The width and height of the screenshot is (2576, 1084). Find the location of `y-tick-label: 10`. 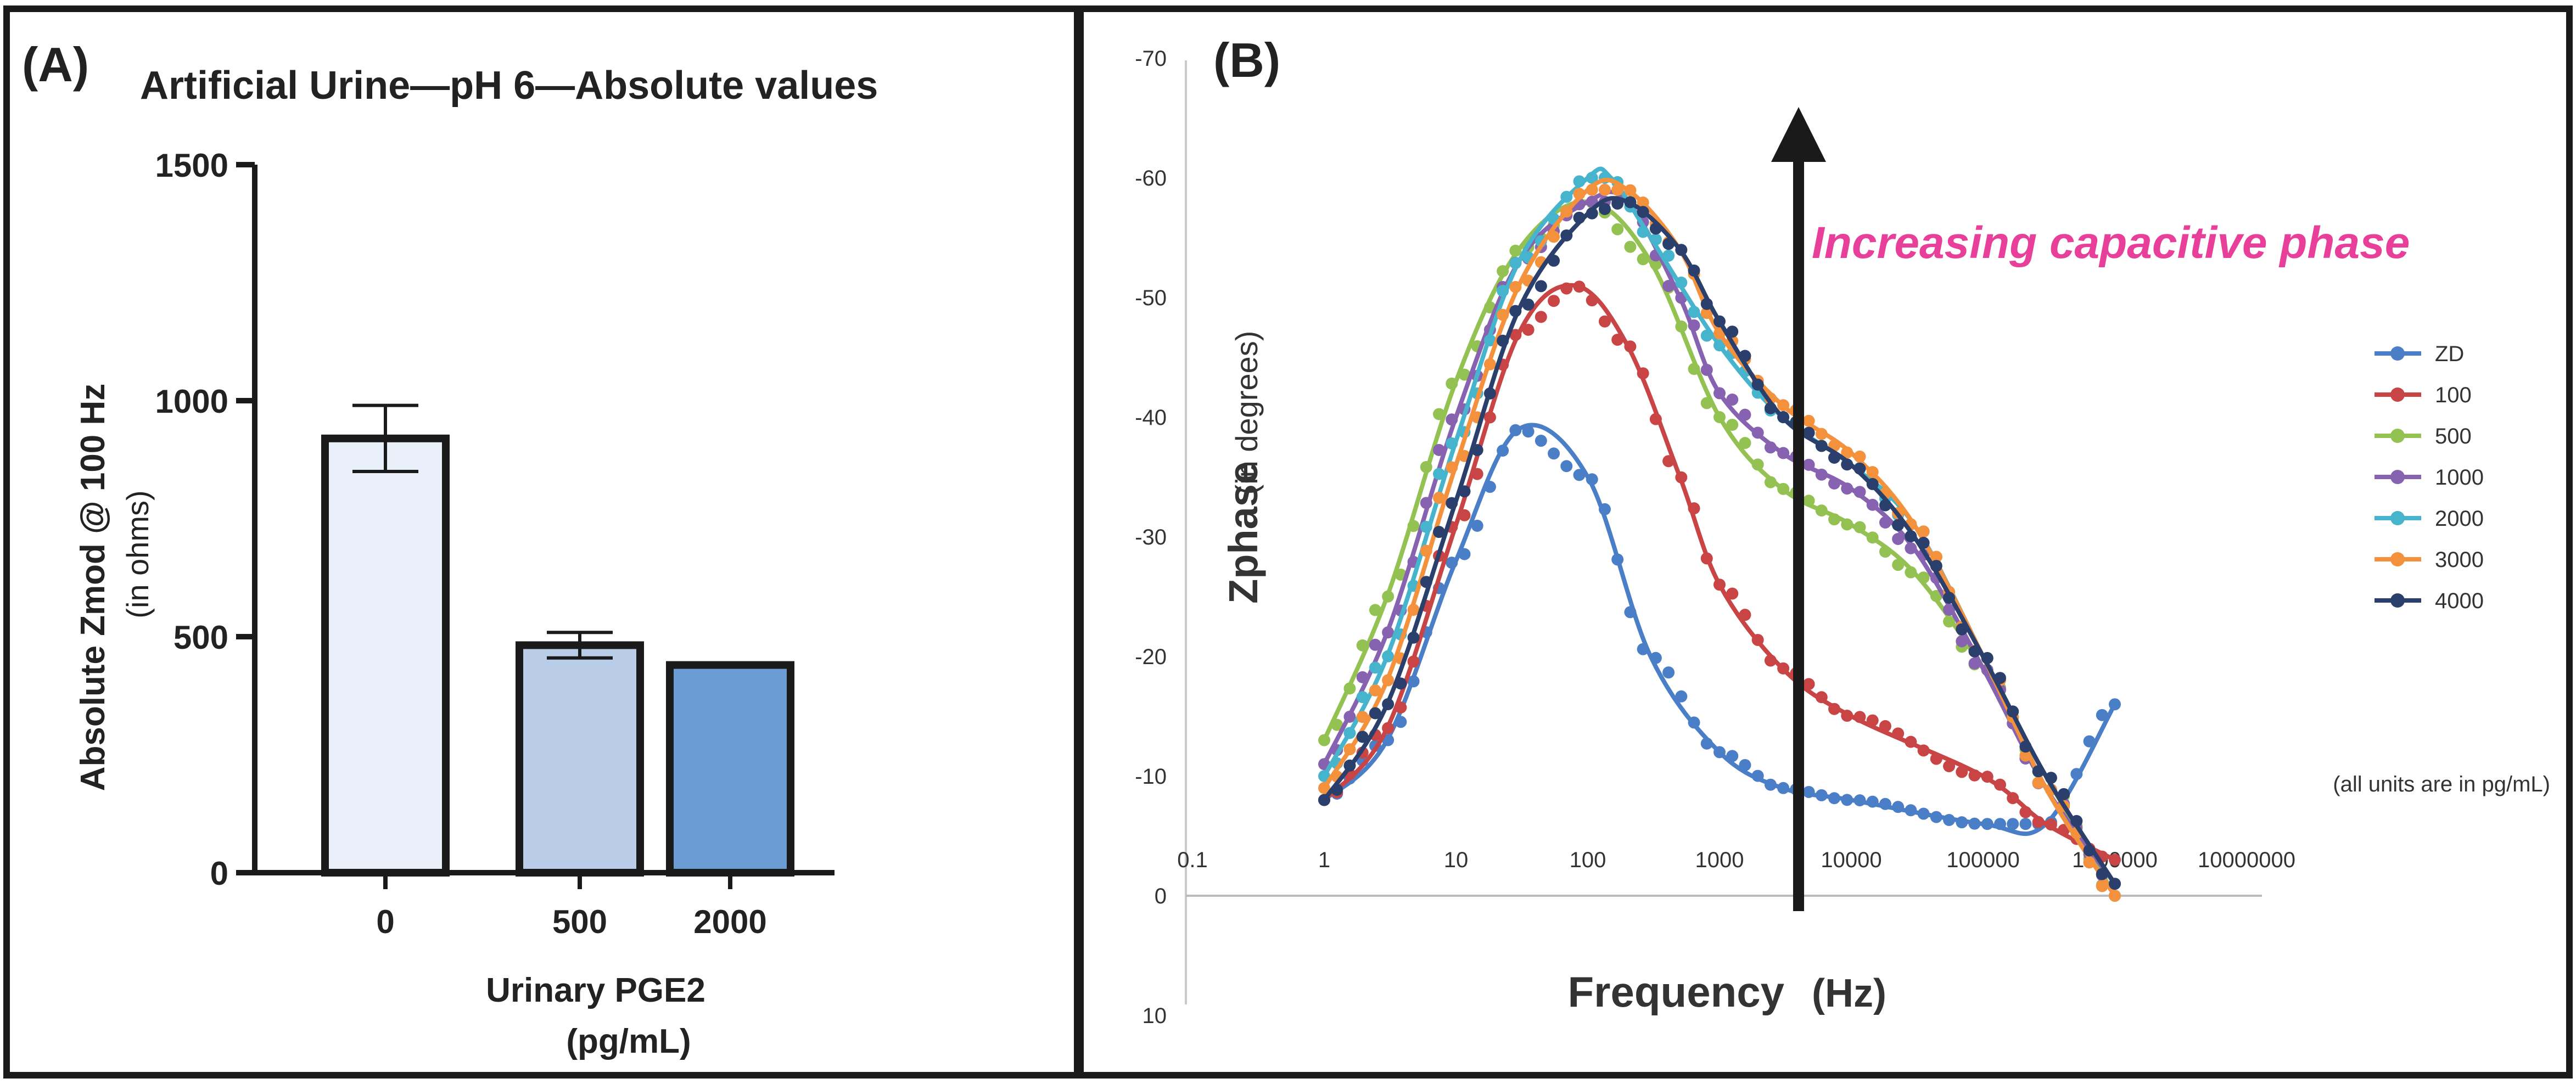

y-tick-label: 10 is located at coordinates (1155, 1016).